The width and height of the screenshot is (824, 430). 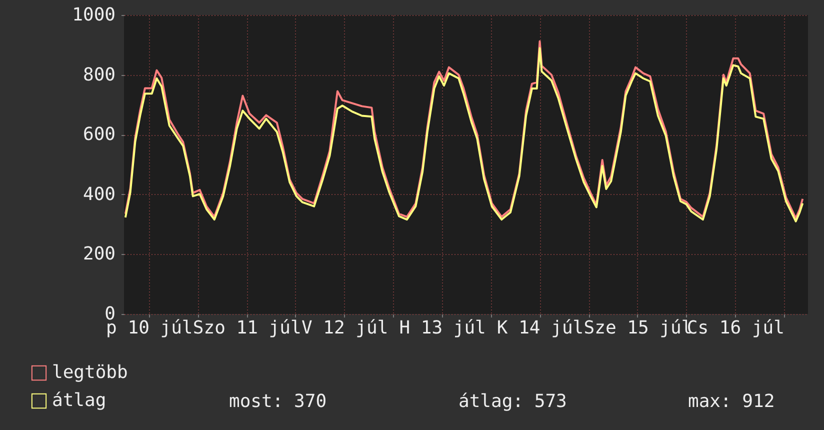 I want to click on text: most: 370, so click(x=278, y=401).